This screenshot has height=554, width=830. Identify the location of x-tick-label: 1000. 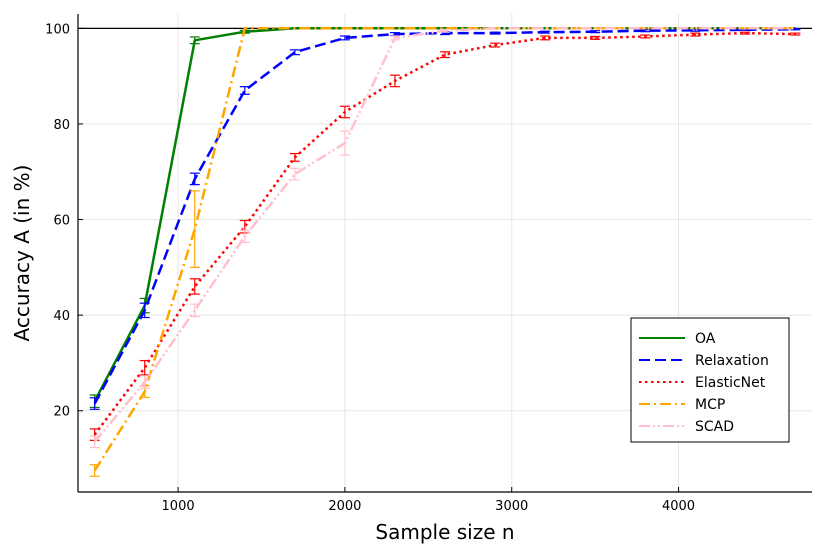
(178, 506).